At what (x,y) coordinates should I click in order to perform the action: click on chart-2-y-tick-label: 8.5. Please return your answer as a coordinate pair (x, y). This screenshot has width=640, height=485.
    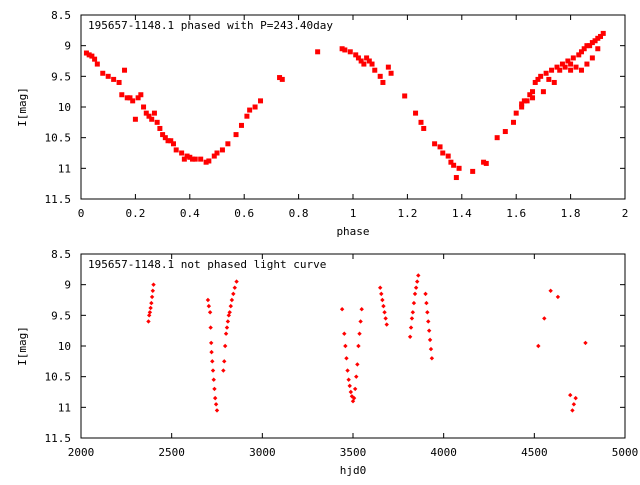
    Looking at the image, I should click on (61, 254).